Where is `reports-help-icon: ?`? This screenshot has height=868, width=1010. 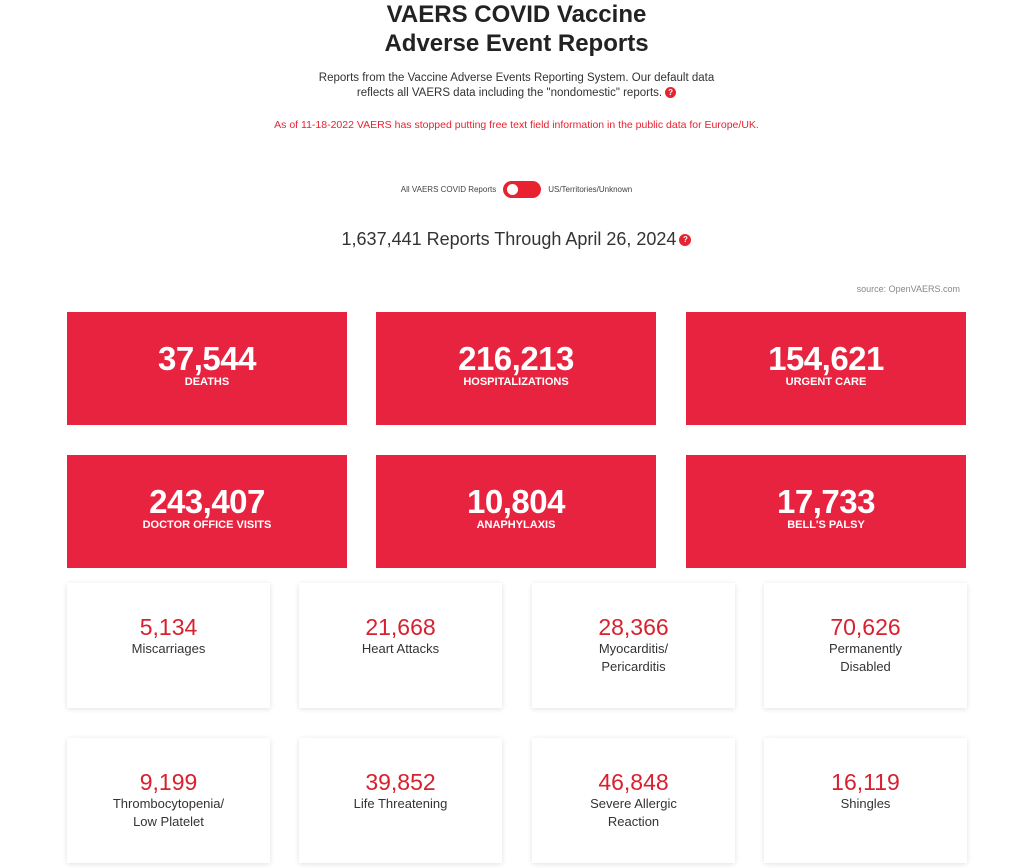 reports-help-icon: ? is located at coordinates (685, 240).